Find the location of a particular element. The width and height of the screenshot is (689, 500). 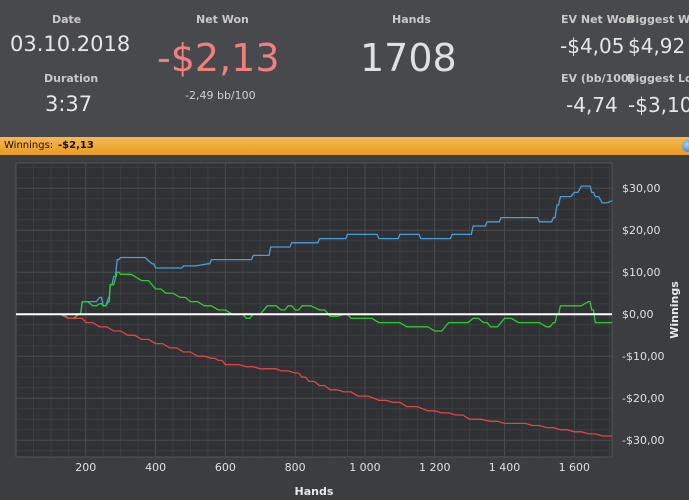

net-won-bb: -2,49 bb/100 is located at coordinates (220, 95).